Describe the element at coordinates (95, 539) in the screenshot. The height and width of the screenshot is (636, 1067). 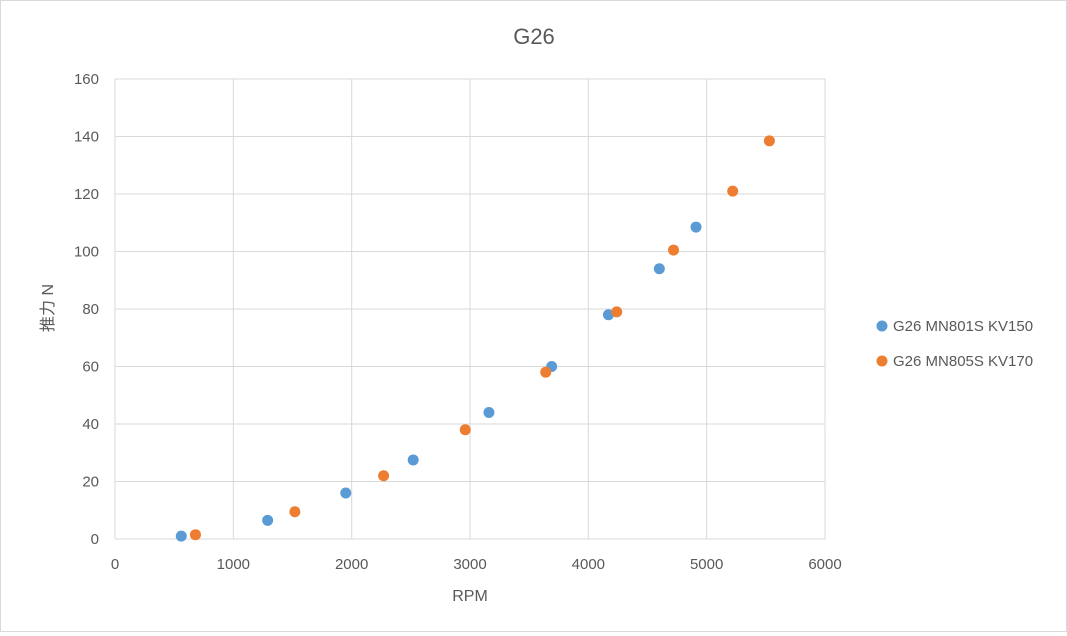
I see `y-tick-label: 0` at that location.